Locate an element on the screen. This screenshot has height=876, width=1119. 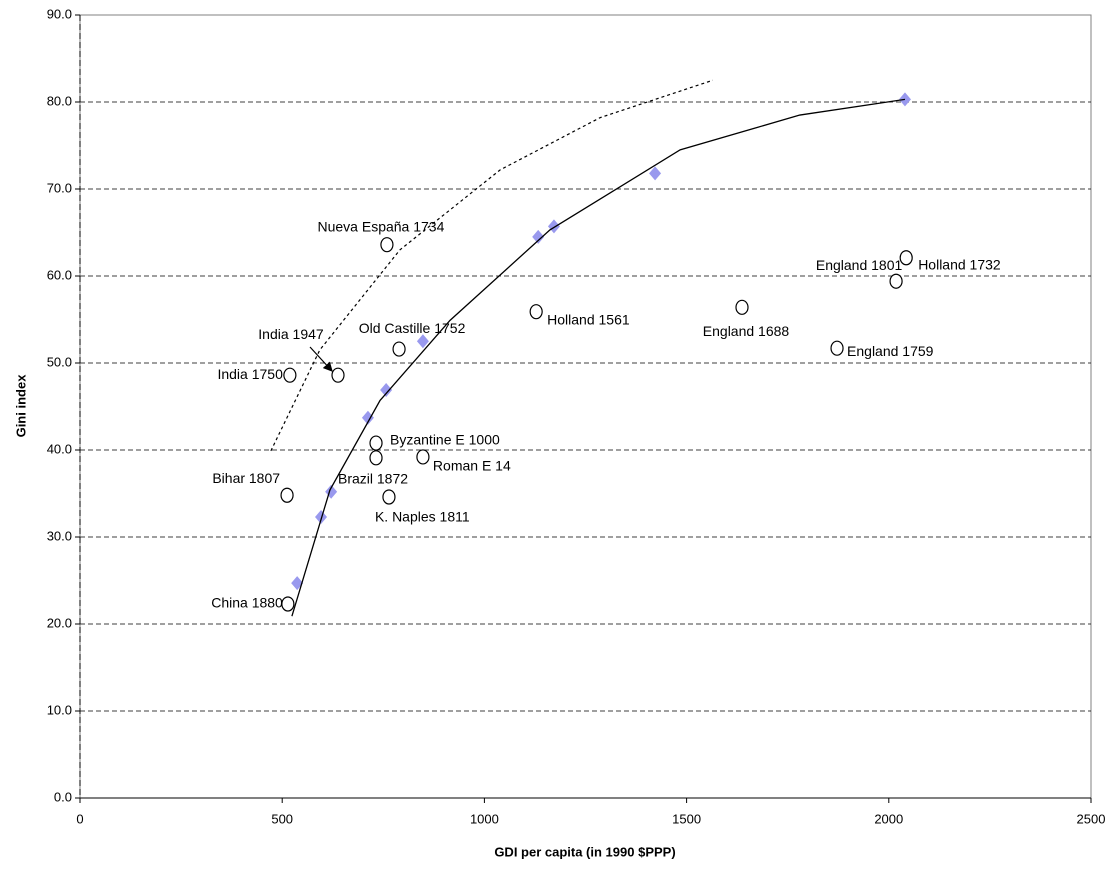
y-tick-label: 70.0 is located at coordinates (59, 187).